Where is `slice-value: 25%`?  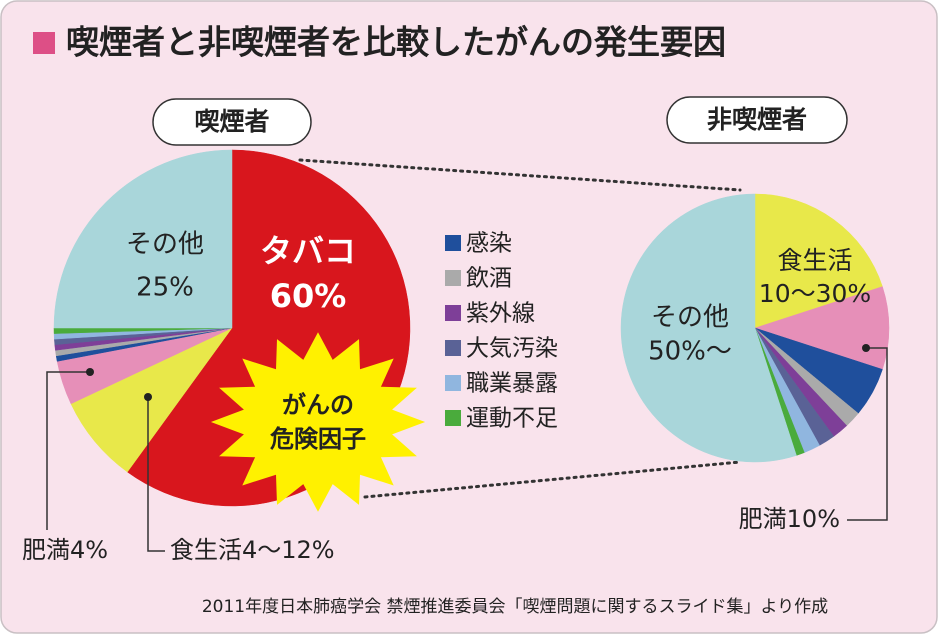 slice-value: 25% is located at coordinates (165, 288).